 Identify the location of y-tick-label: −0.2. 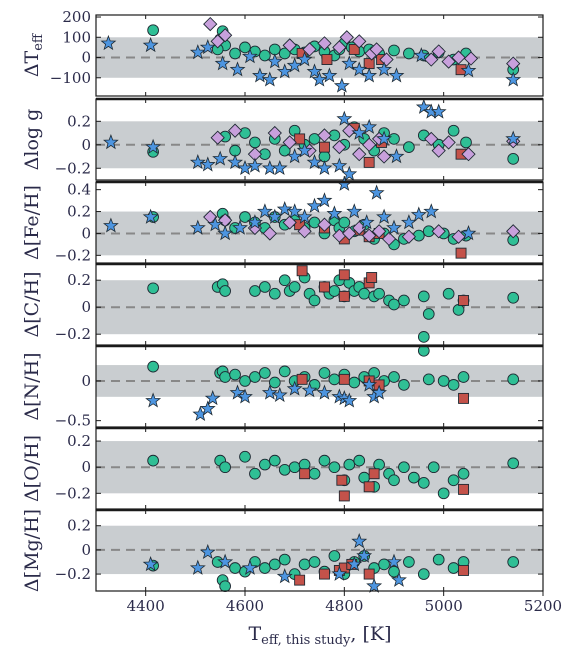
(73, 168).